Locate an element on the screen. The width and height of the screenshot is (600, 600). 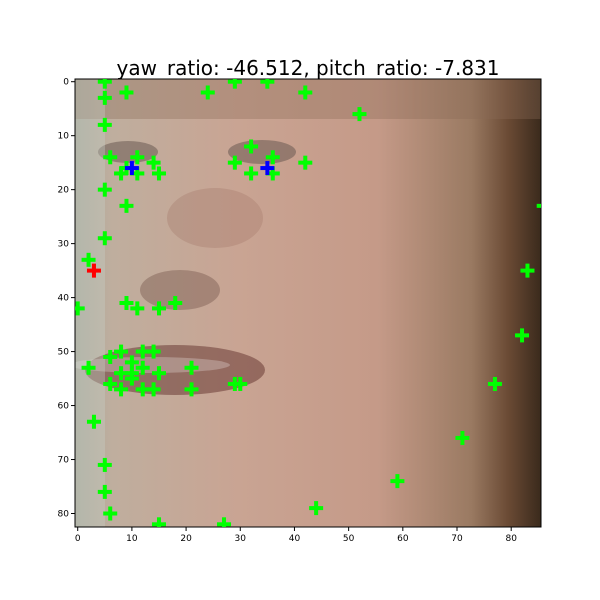
chart-title: yaw_ratio: -46.512, pitch_ratio: -7.831 is located at coordinates (307, 68).